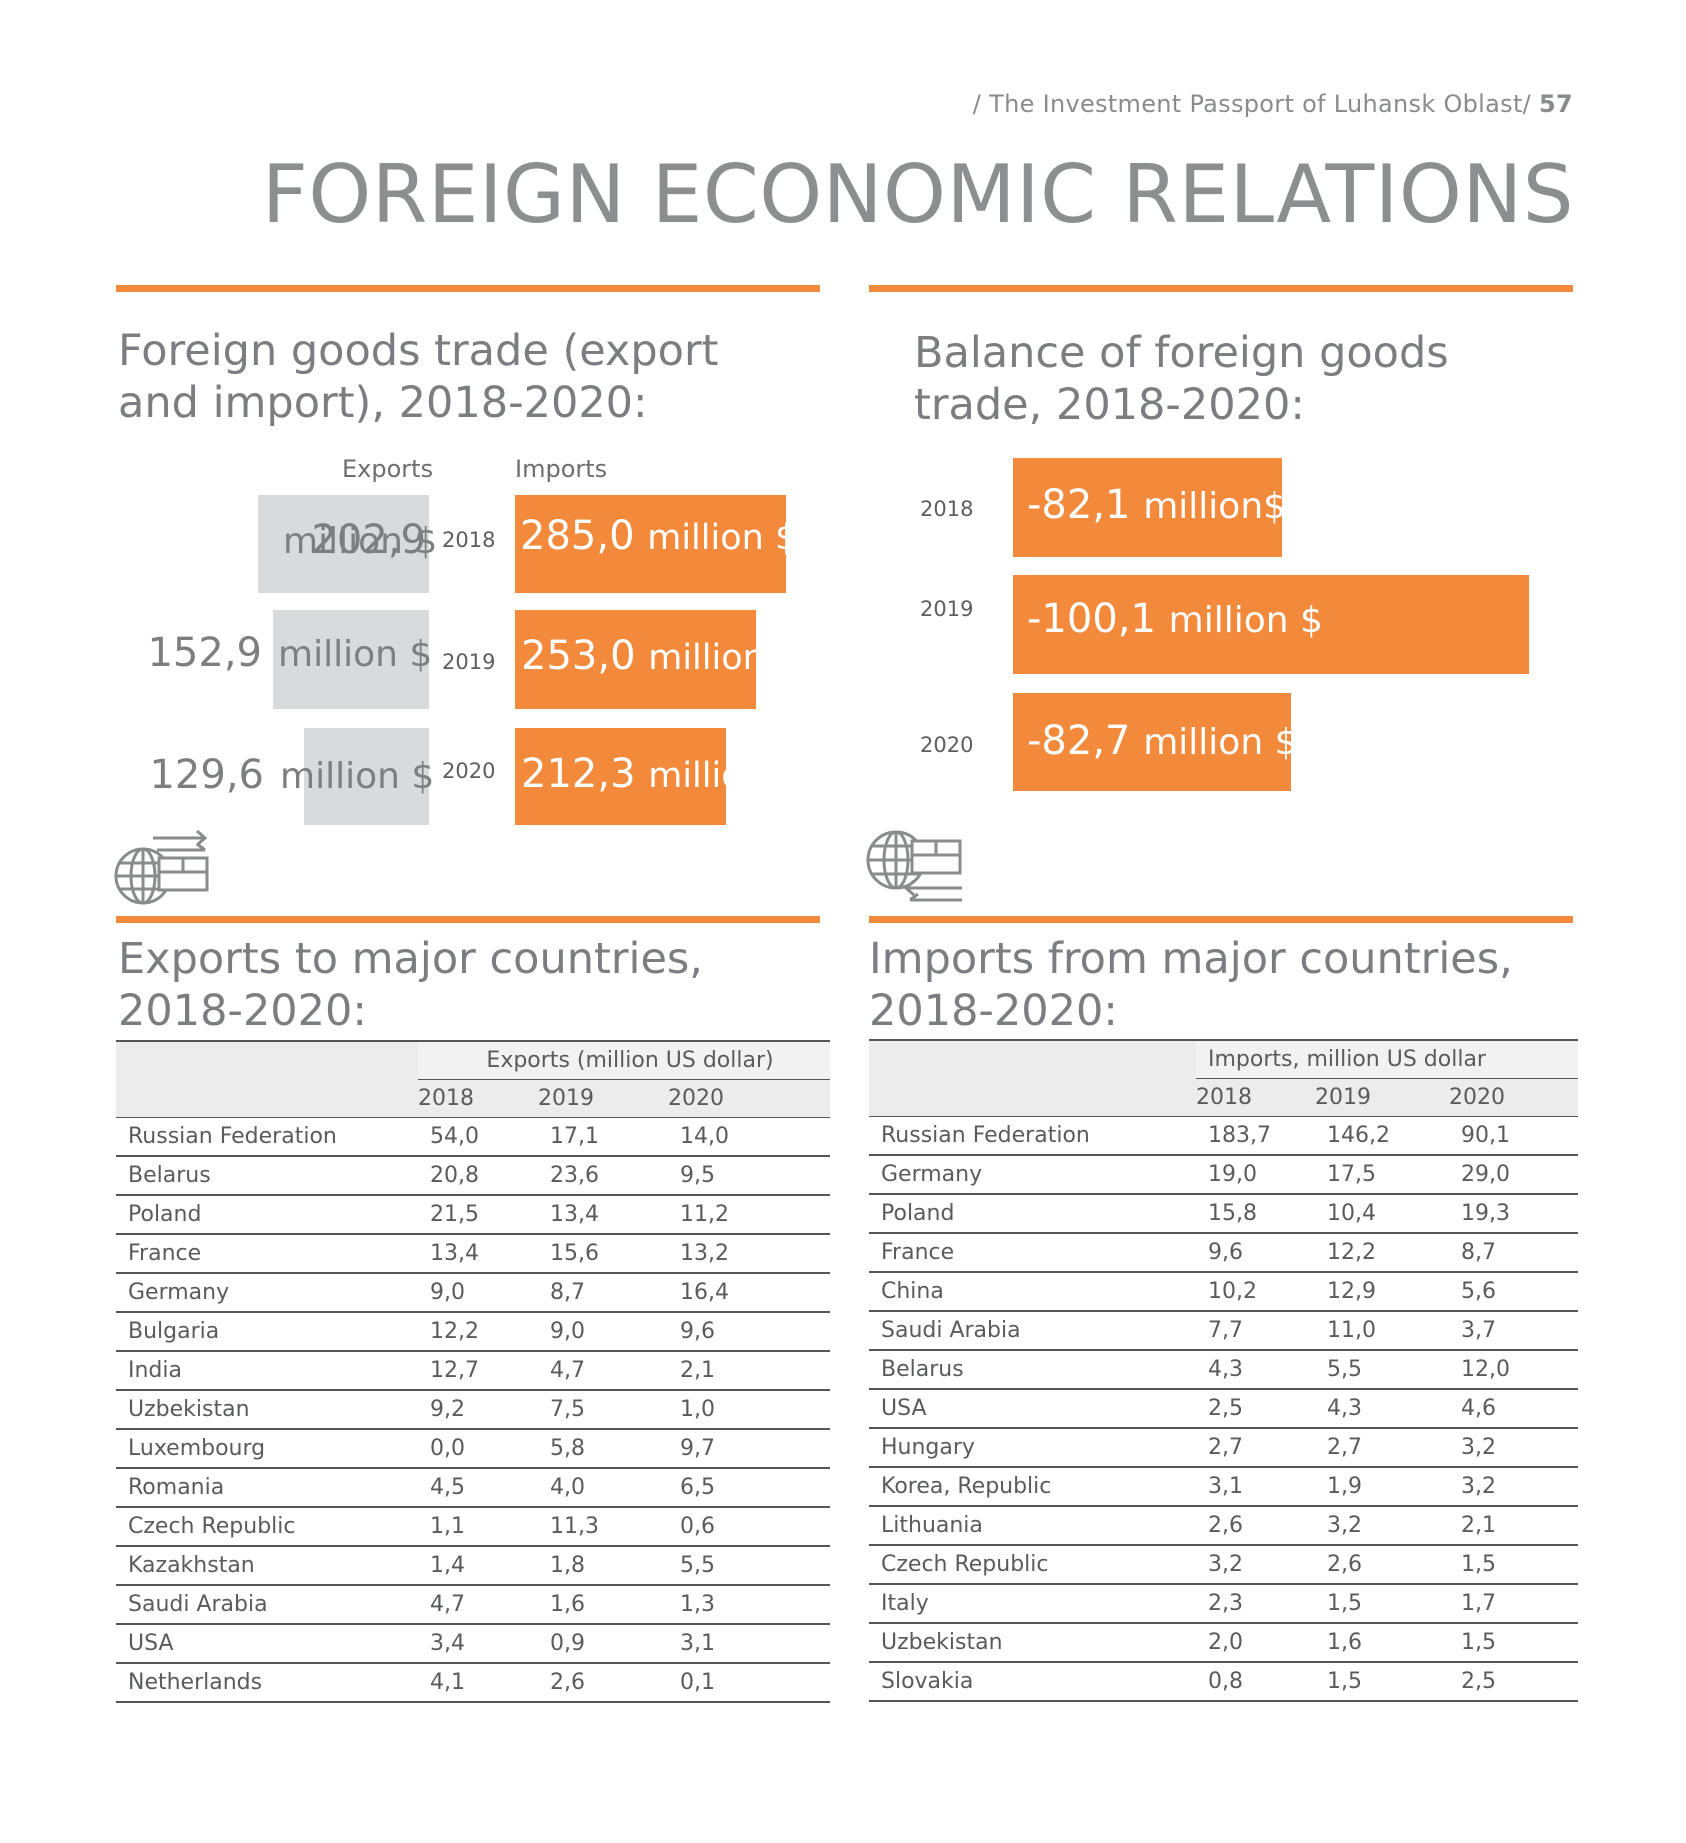  What do you see at coordinates (561, 469) in the screenshot?
I see `imports-column-header: Imports` at bounding box center [561, 469].